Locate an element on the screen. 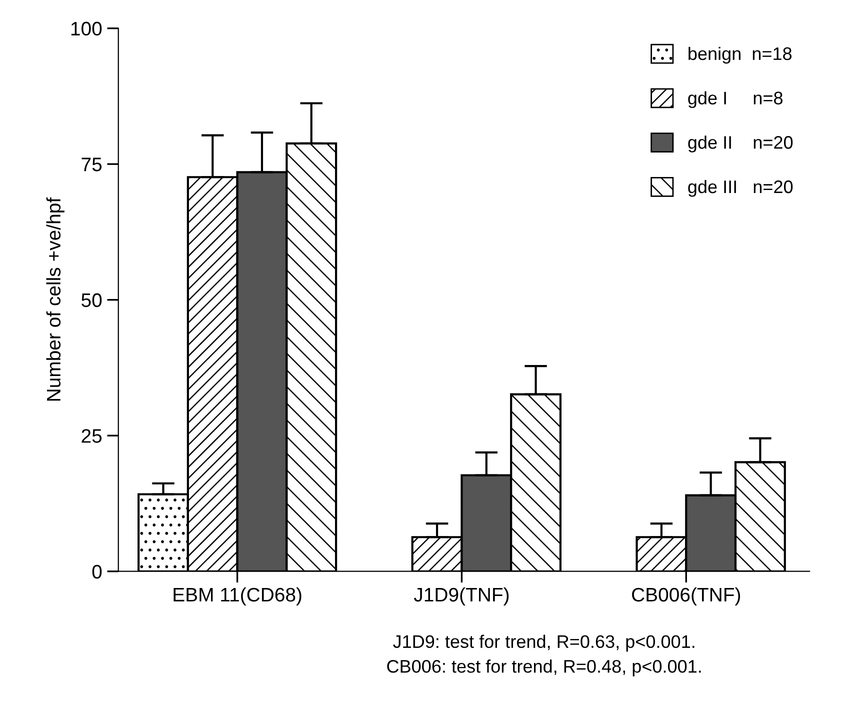  x-tick-label: EBM 11(CD68) is located at coordinates (238, 596).